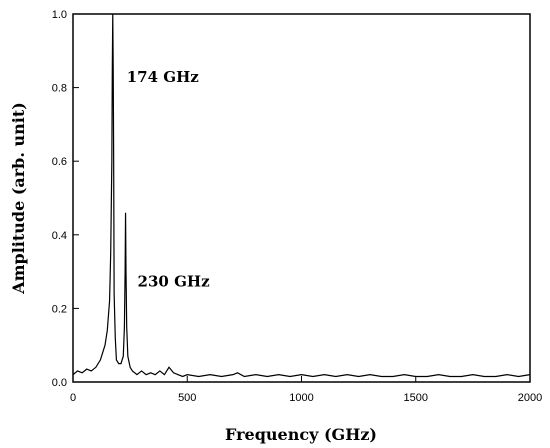  Describe the element at coordinates (530, 398) in the screenshot. I see `x-tick-label: 2000` at that location.